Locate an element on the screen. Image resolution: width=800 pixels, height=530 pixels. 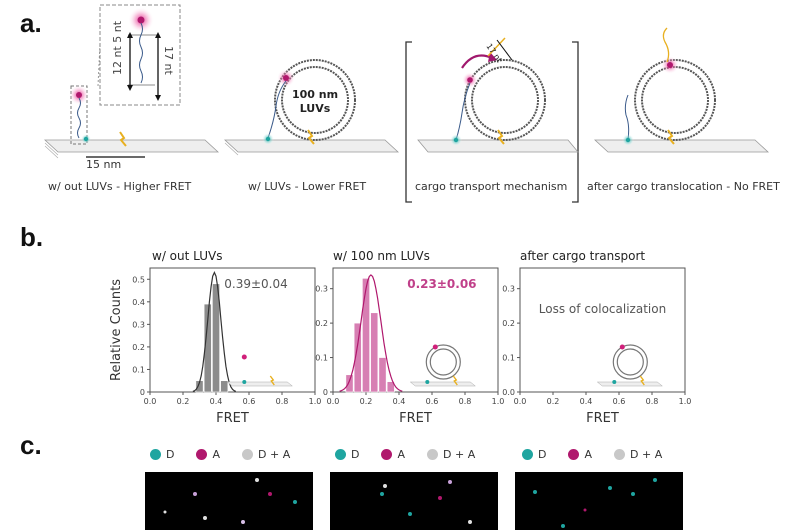
luv-label: 100 nm is located at coordinates (315, 94).